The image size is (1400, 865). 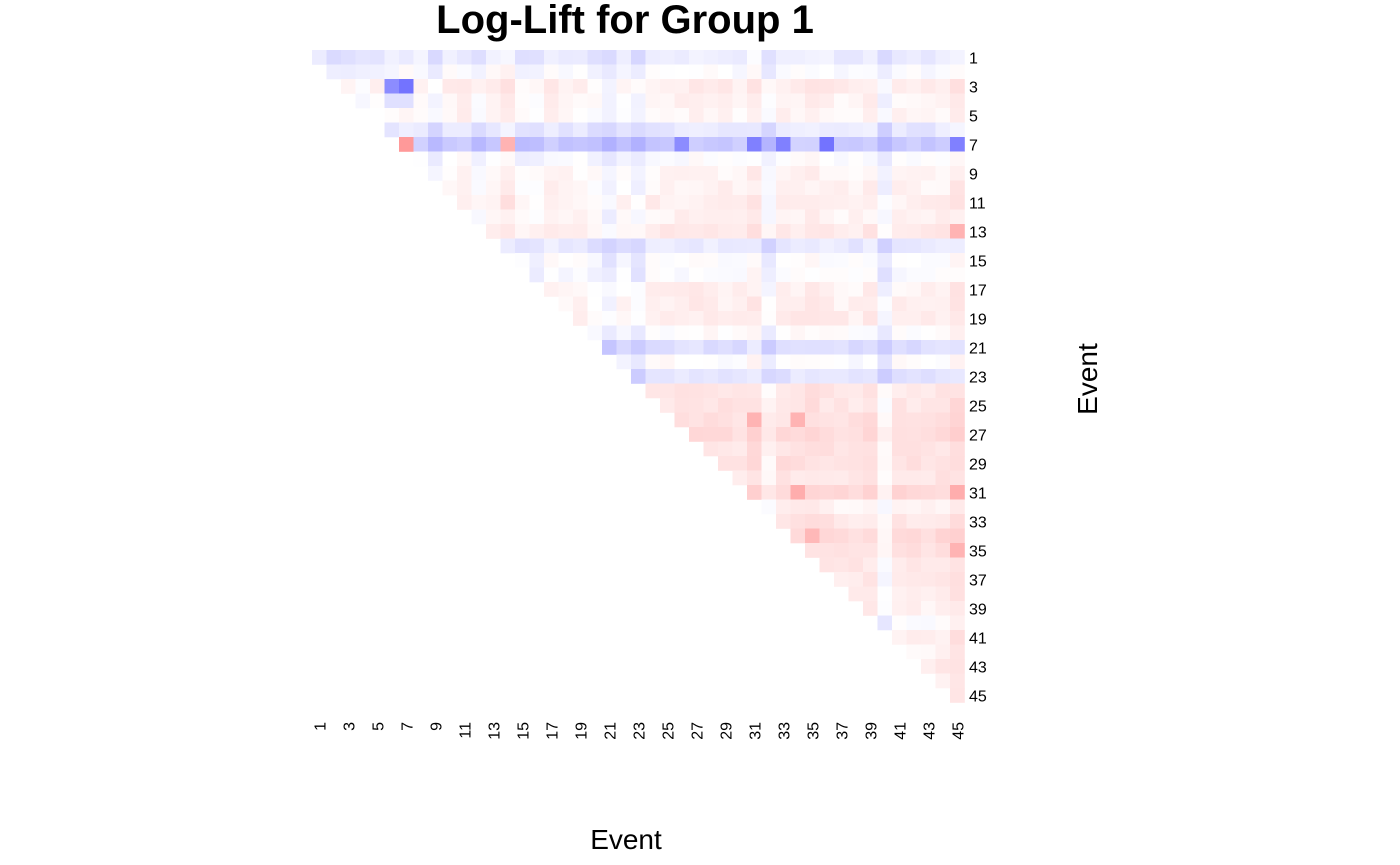 I want to click on y-tick-label: 9, so click(x=973, y=174).